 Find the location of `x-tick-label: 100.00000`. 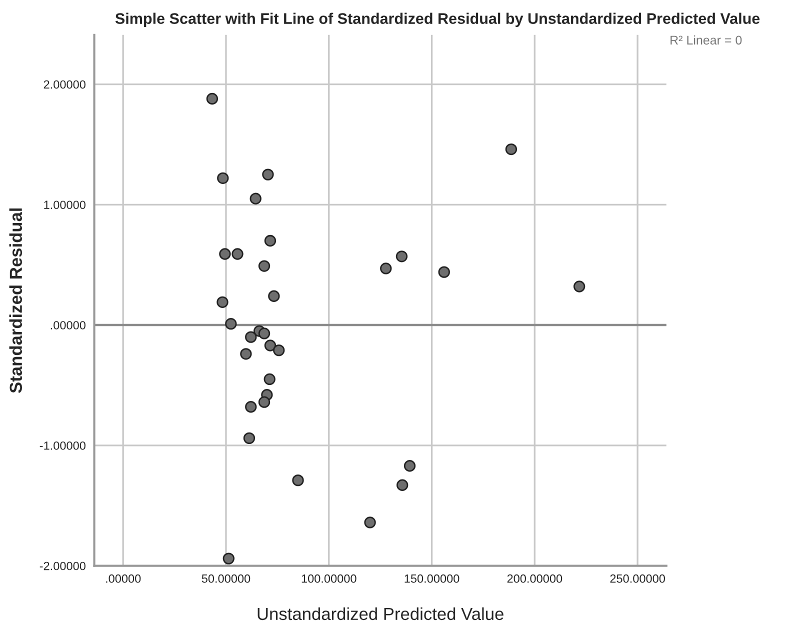

x-tick-label: 100.00000 is located at coordinates (329, 578).